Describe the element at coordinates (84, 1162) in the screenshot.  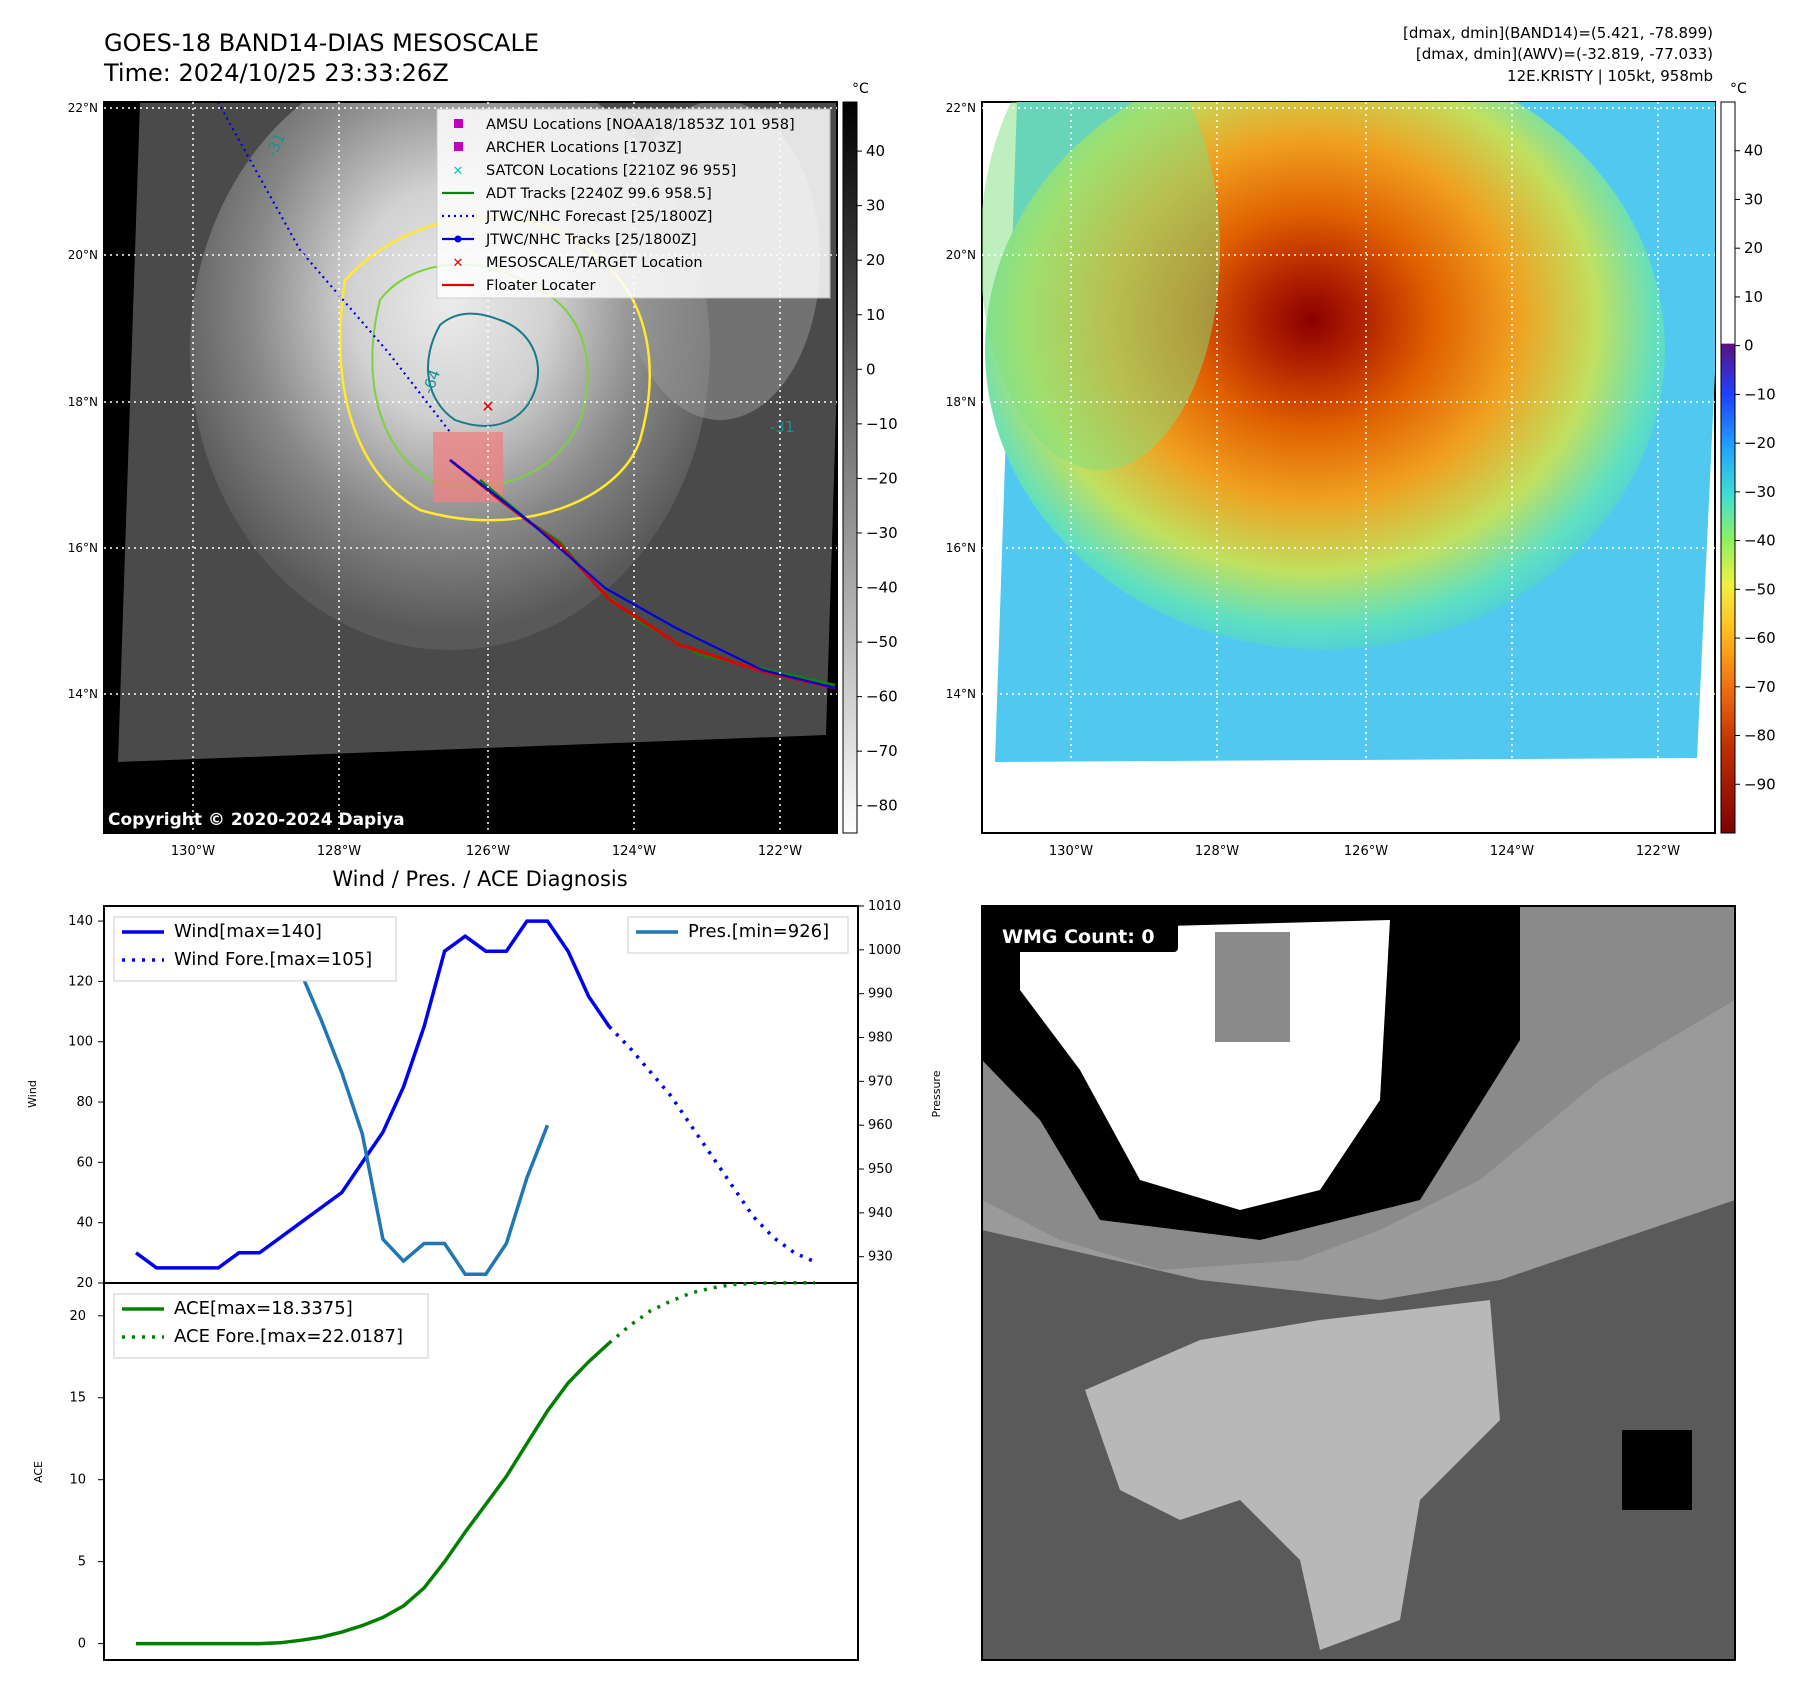
I see `wind-tick-label: 60` at that location.